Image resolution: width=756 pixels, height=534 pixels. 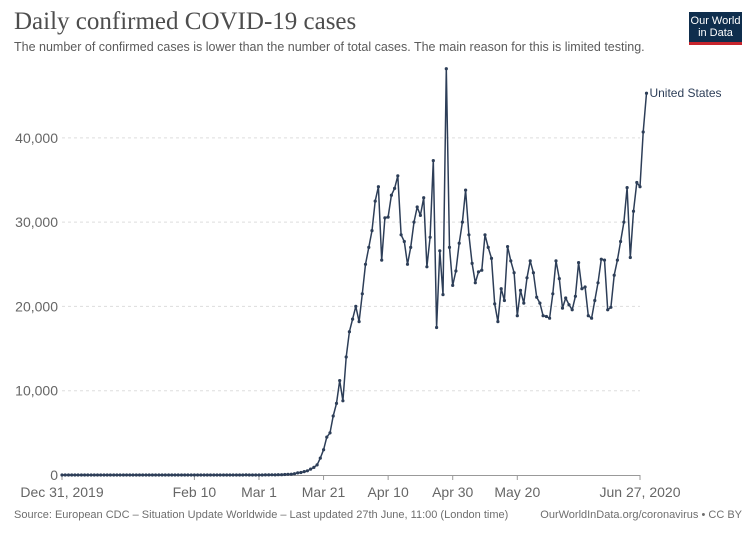 I want to click on y-tick-label: 30,000, so click(x=36, y=222).